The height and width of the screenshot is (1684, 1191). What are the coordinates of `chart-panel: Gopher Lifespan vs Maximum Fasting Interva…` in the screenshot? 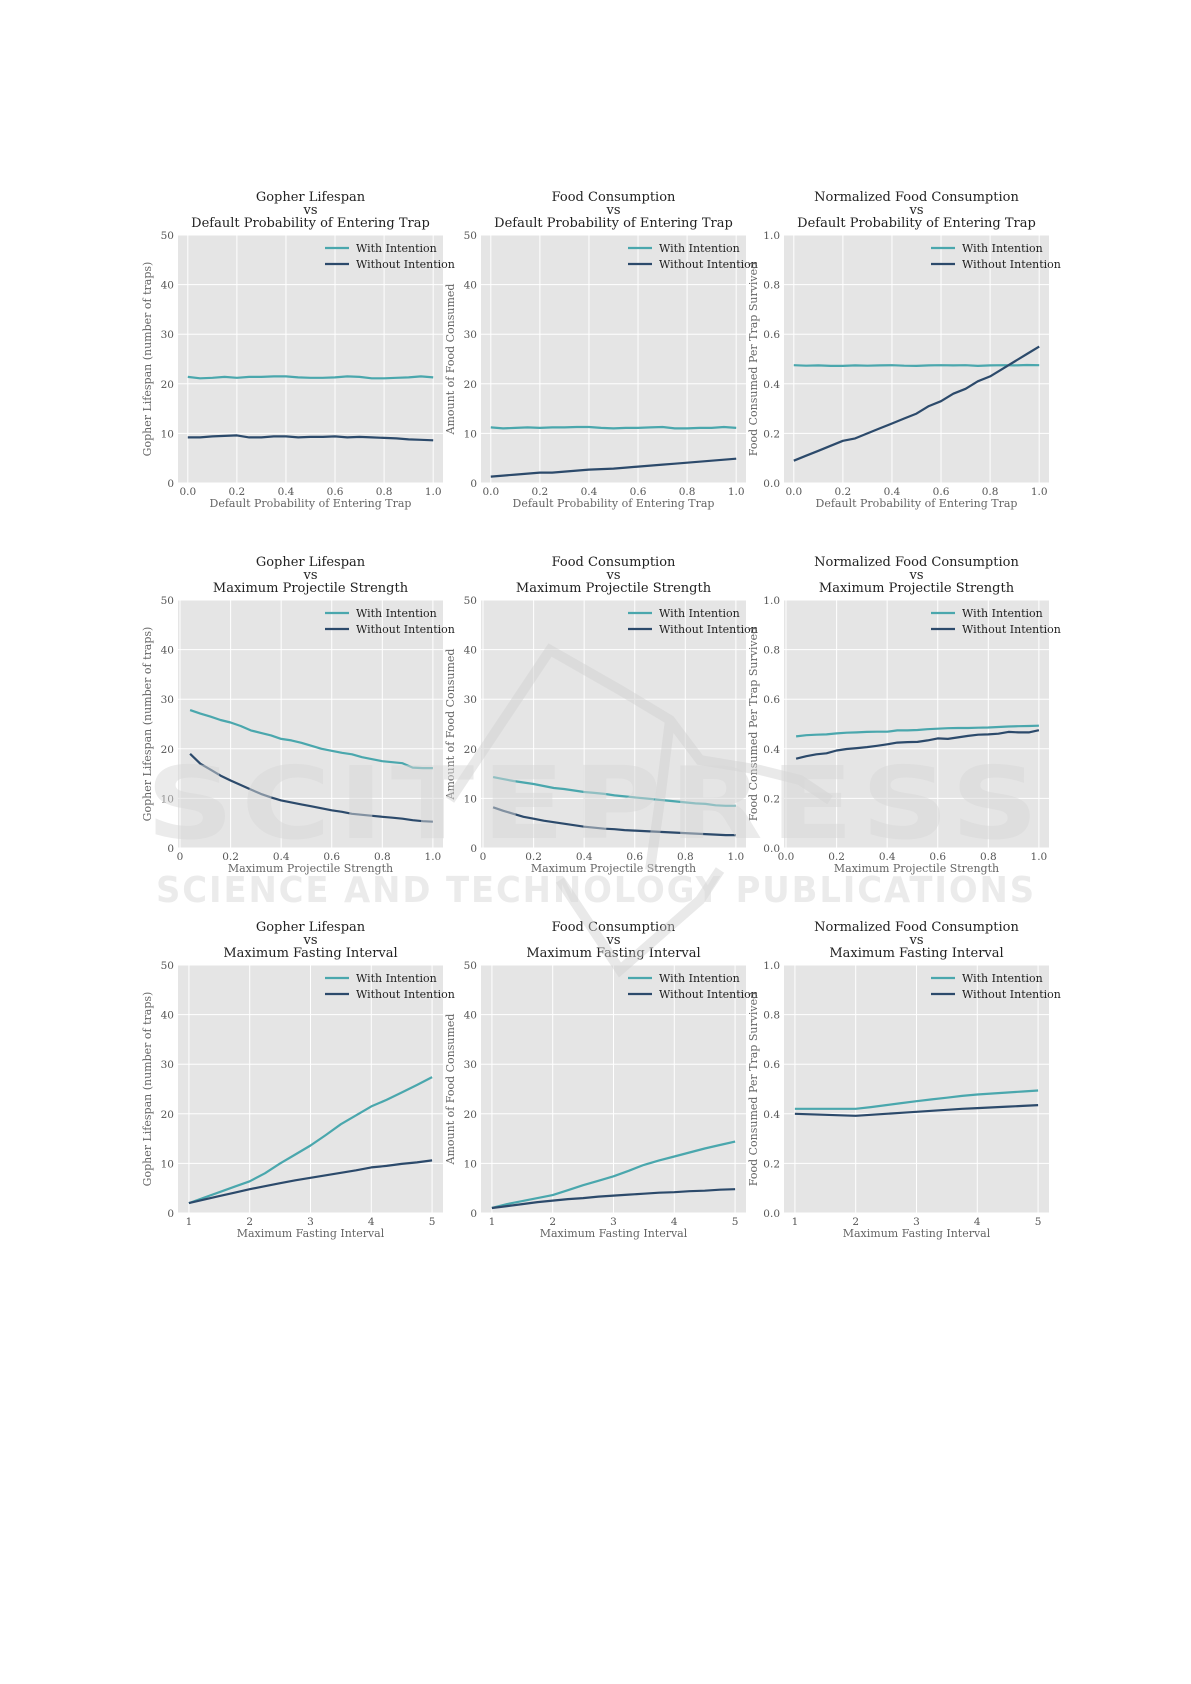 It's located at (303, 1083).